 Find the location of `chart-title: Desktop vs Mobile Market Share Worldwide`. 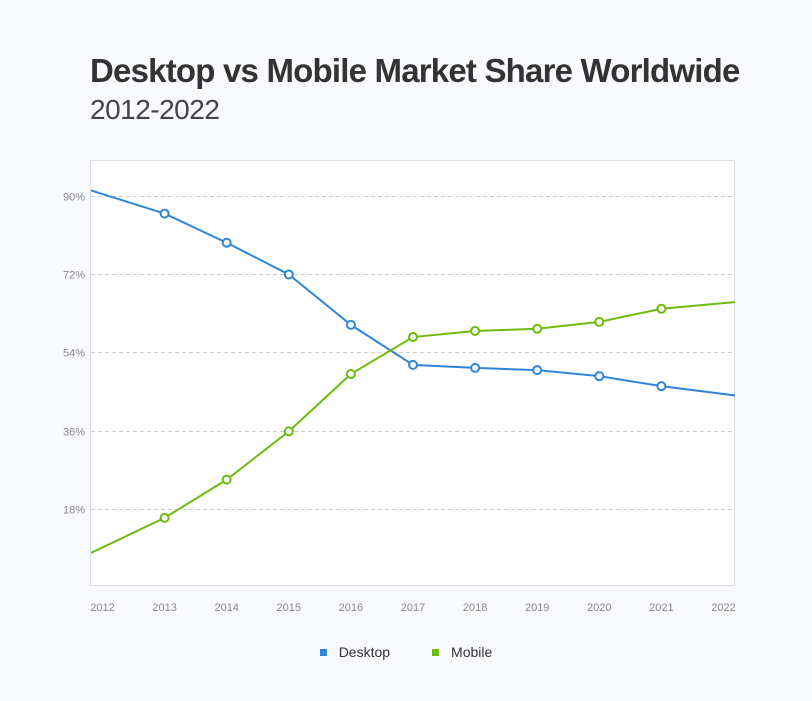

chart-title: Desktop vs Mobile Market Share Worldwide is located at coordinates (415, 70).